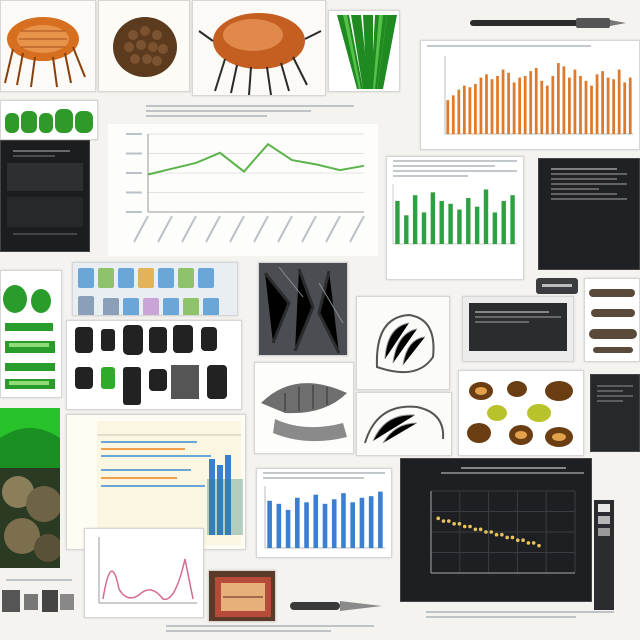  What do you see at coordinates (30, 488) in the screenshot?
I see `green-foliage-photo` at bounding box center [30, 488].